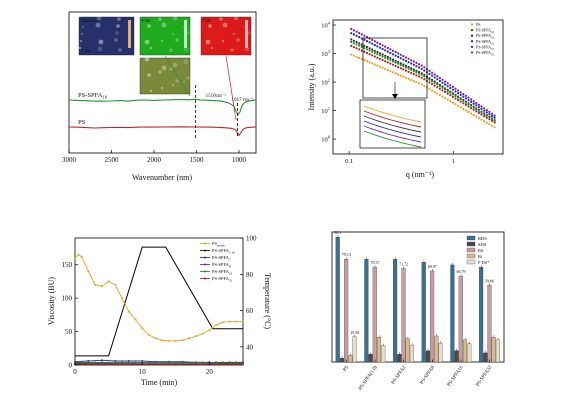  What do you see at coordinates (483, 46) in the screenshot?
I see `saxs-legend-label-4-main: PS-SPFA` at bounding box center [483, 46].